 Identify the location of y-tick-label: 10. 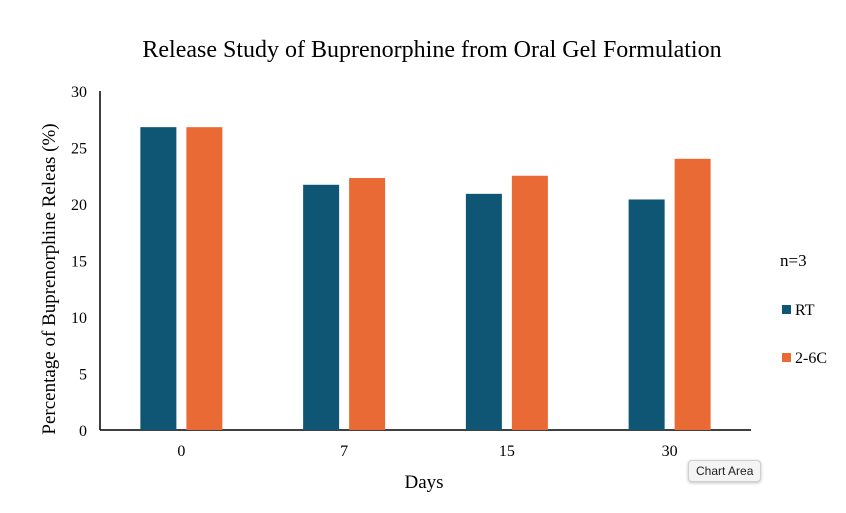
(79, 318).